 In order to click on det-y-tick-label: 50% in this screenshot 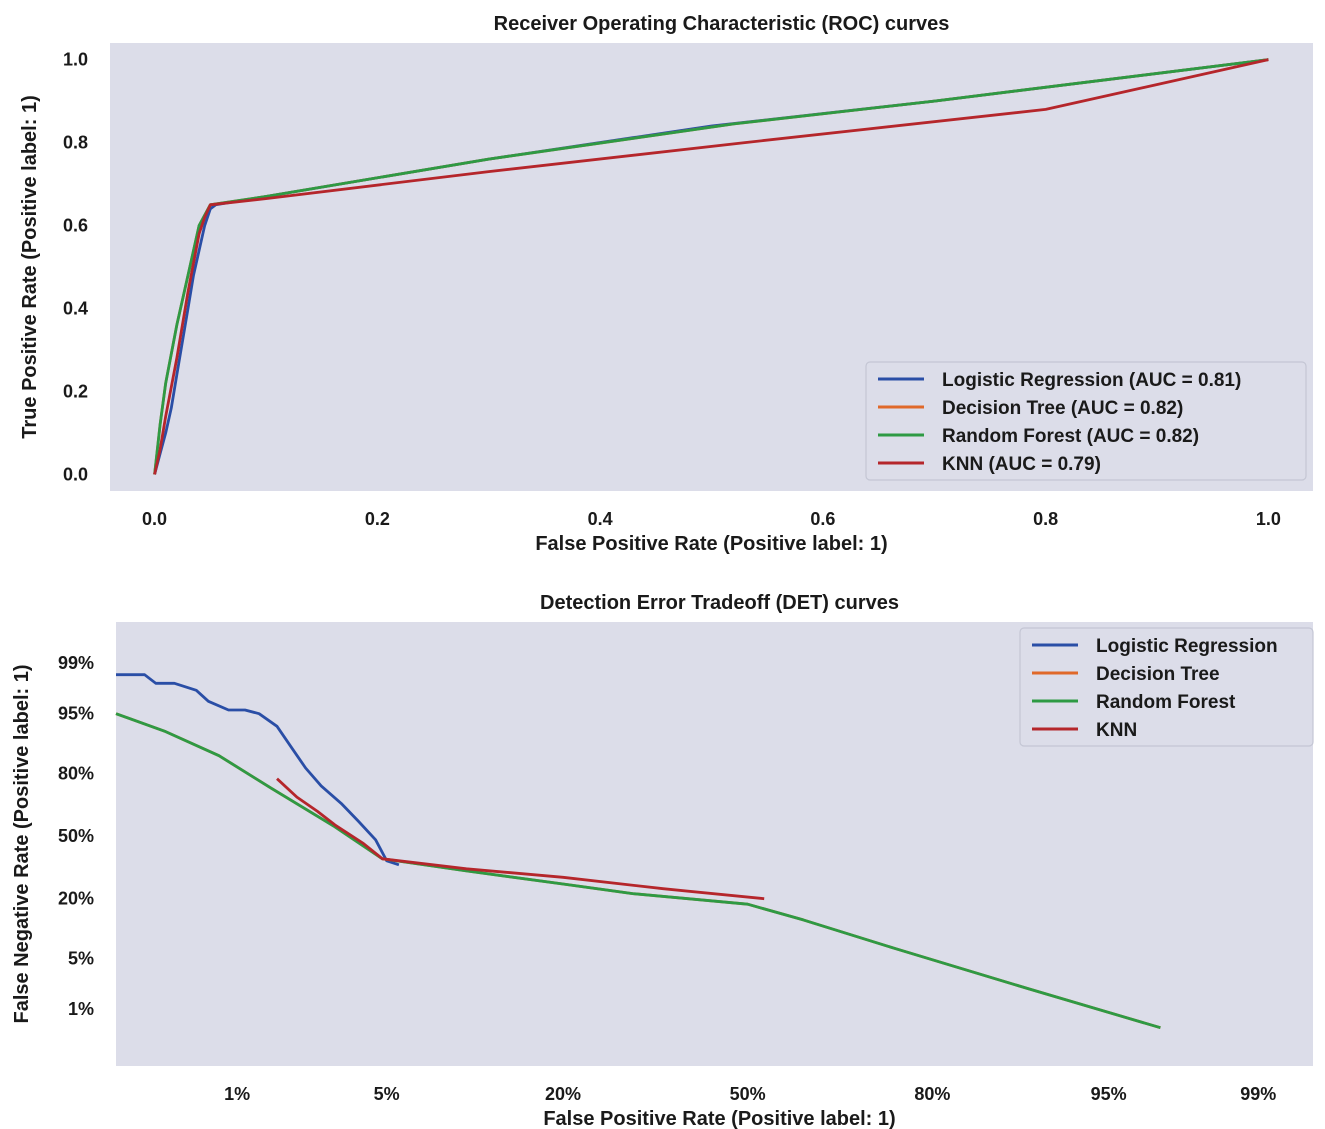, I will do `click(76, 836)`.